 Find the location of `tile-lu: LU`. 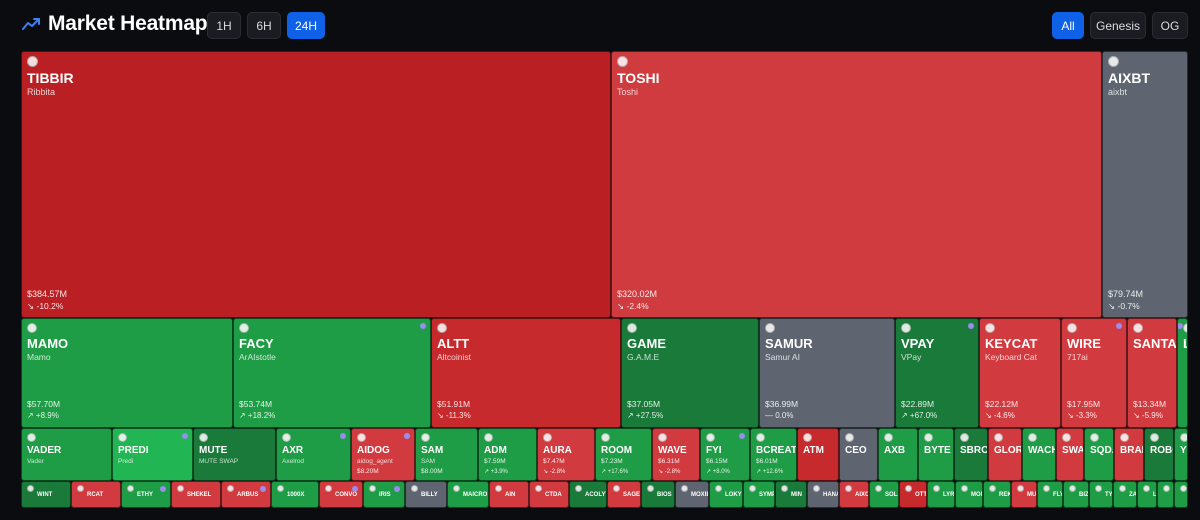

tile-lu: LU is located at coordinates (1182, 373).